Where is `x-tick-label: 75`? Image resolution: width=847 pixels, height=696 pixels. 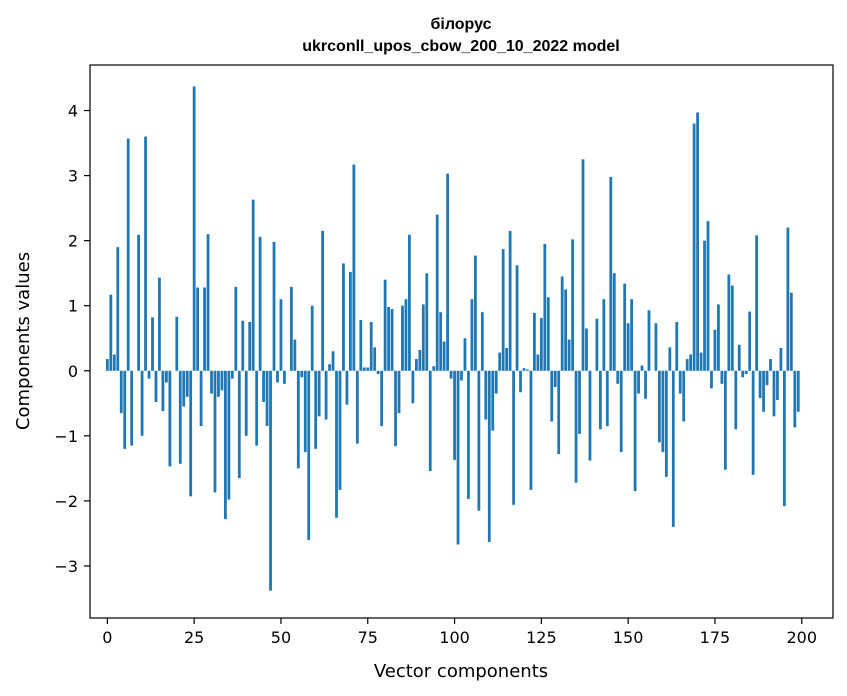 x-tick-label: 75 is located at coordinates (368, 637).